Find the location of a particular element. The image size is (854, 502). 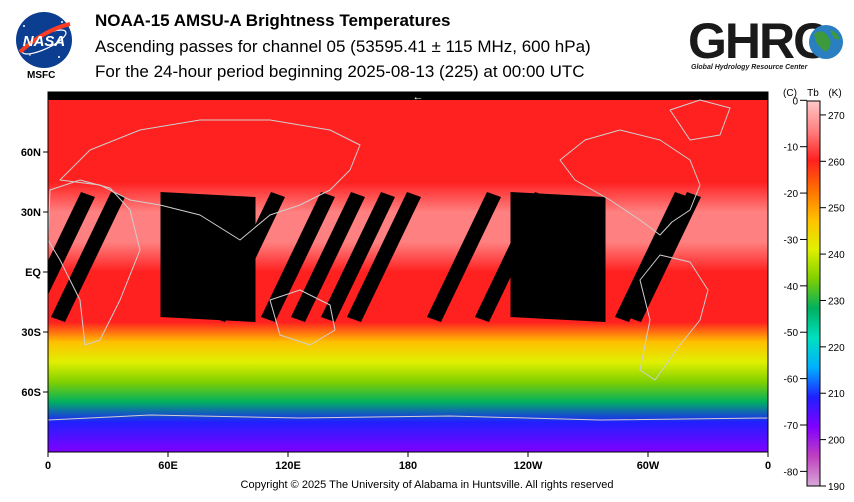

colorbar-celsius-label: -20 is located at coordinates (791, 194).